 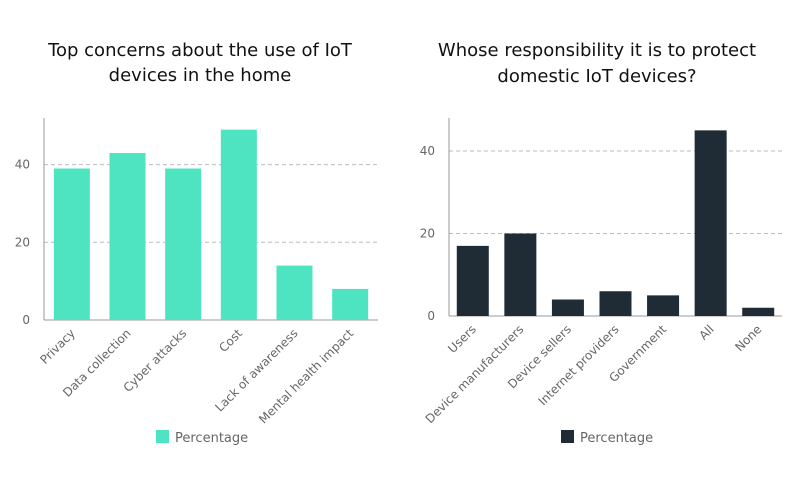 What do you see at coordinates (579, 365) in the screenshot?
I see `x-category-label: Internet providers` at bounding box center [579, 365].